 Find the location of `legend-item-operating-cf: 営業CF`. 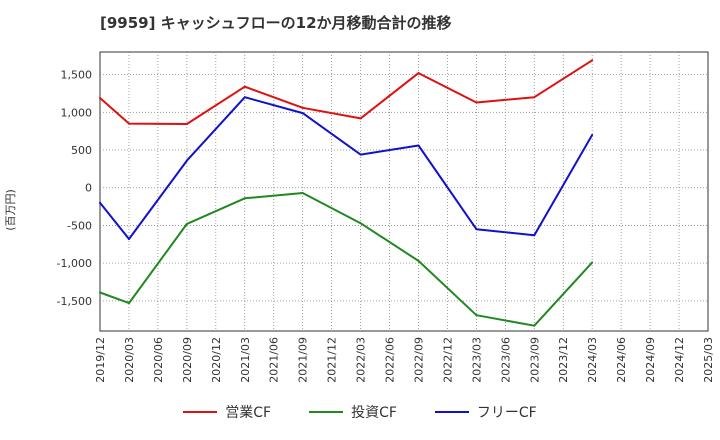

legend-item-operating-cf: 営業CF is located at coordinates (227, 412).